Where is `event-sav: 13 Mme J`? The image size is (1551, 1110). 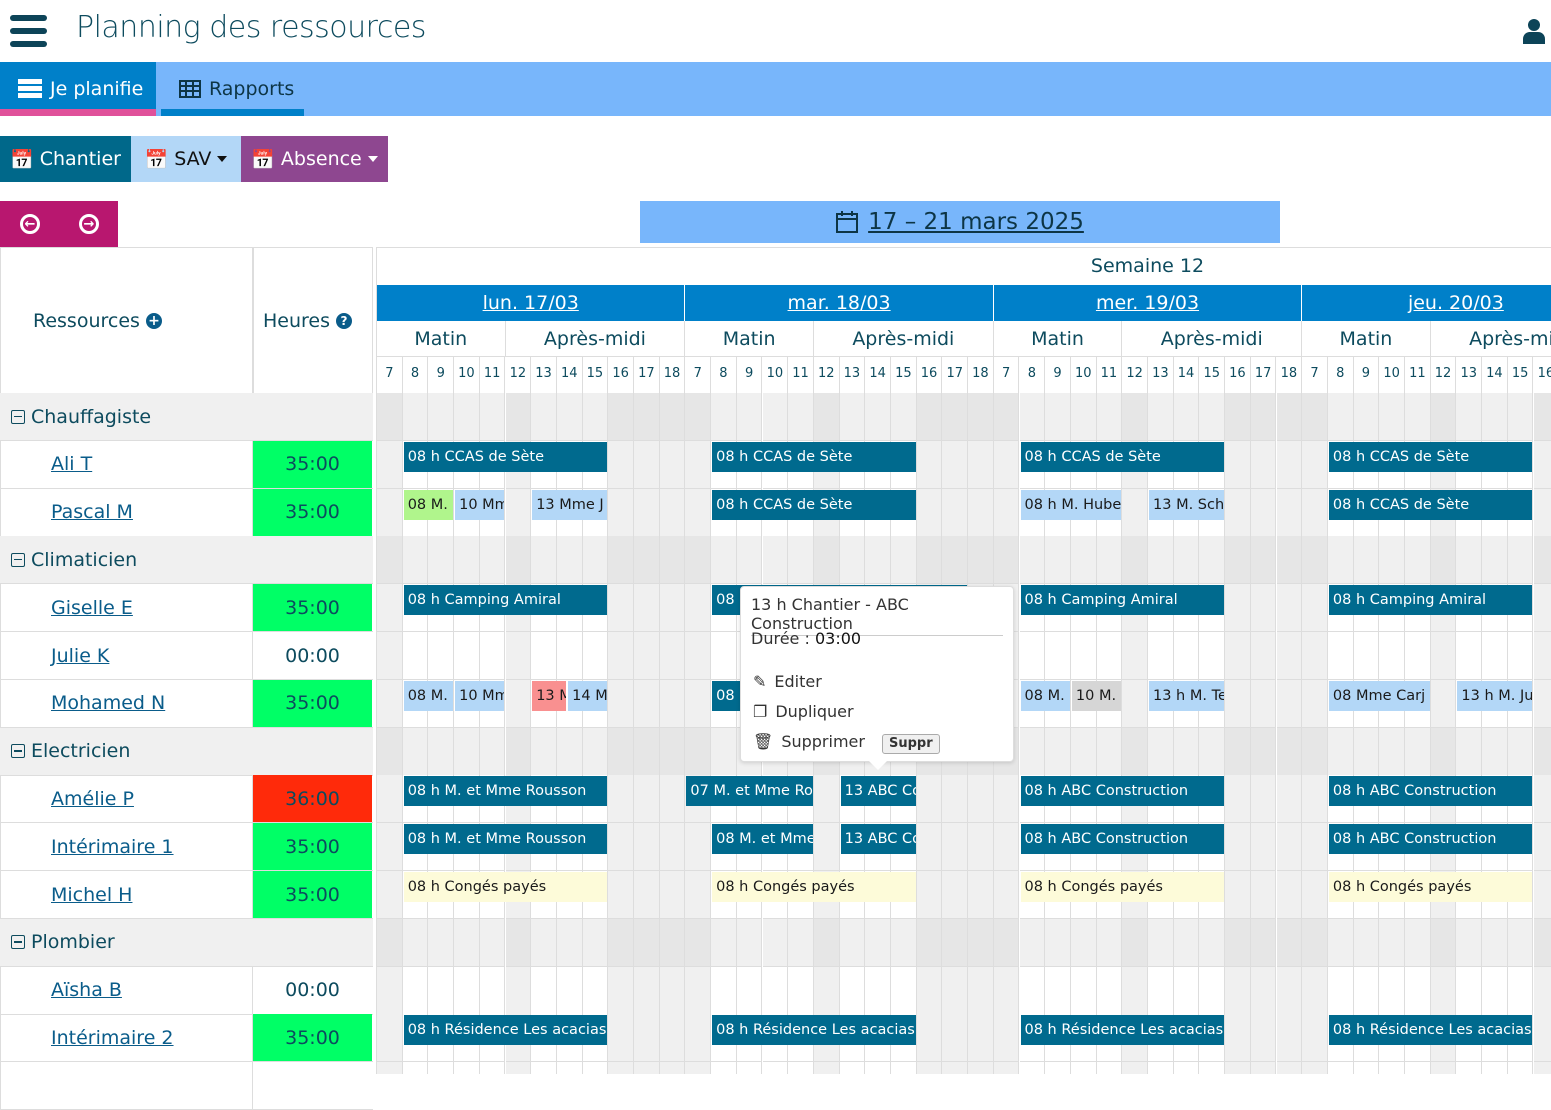
event-sav: 13 Mme J is located at coordinates (569, 505).